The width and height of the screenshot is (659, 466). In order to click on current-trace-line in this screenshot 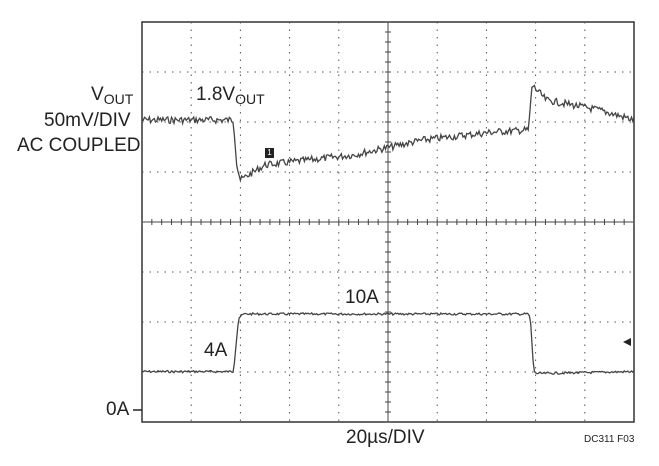, I will do `click(388, 343)`.